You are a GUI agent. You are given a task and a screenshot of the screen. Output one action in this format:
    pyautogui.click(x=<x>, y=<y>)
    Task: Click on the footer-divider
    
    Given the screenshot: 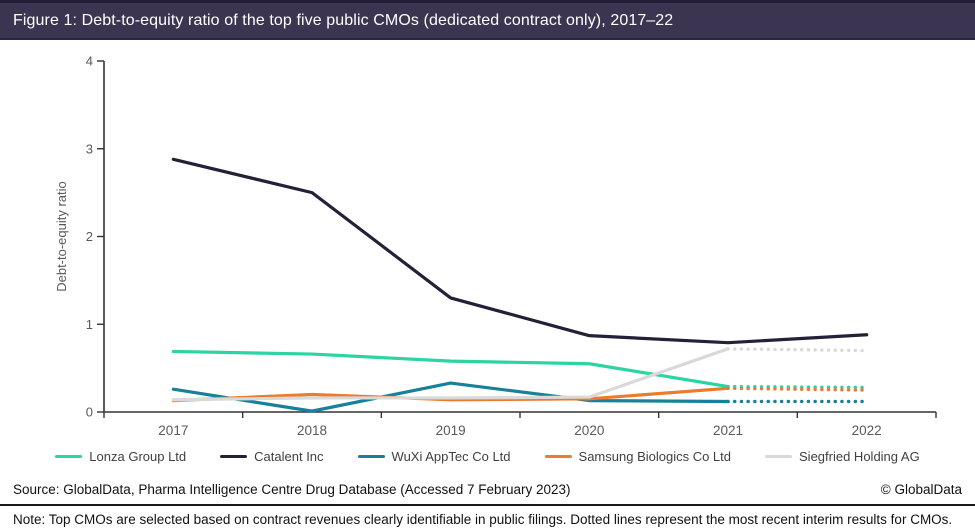 What is the action you would take?
    pyautogui.click(x=487, y=505)
    